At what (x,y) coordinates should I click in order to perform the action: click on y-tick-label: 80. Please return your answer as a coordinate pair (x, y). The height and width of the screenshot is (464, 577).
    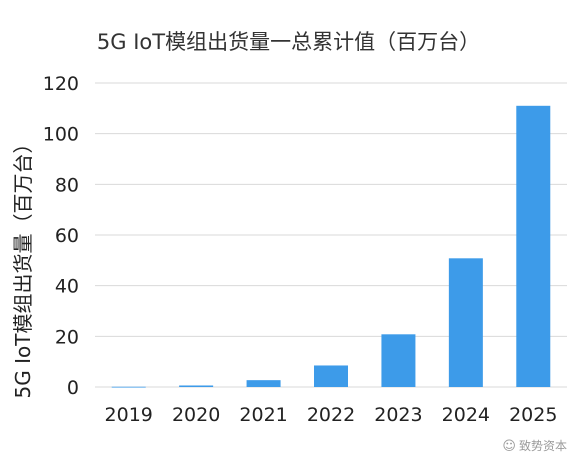
    Looking at the image, I should click on (67, 185).